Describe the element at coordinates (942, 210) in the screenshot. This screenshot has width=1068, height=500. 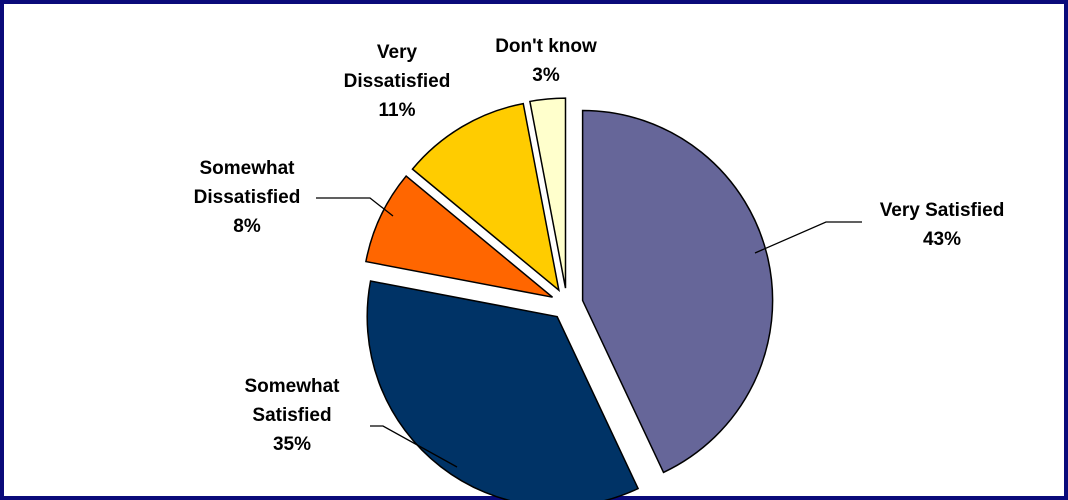
I see `data-label-line: Very Satisfied` at that location.